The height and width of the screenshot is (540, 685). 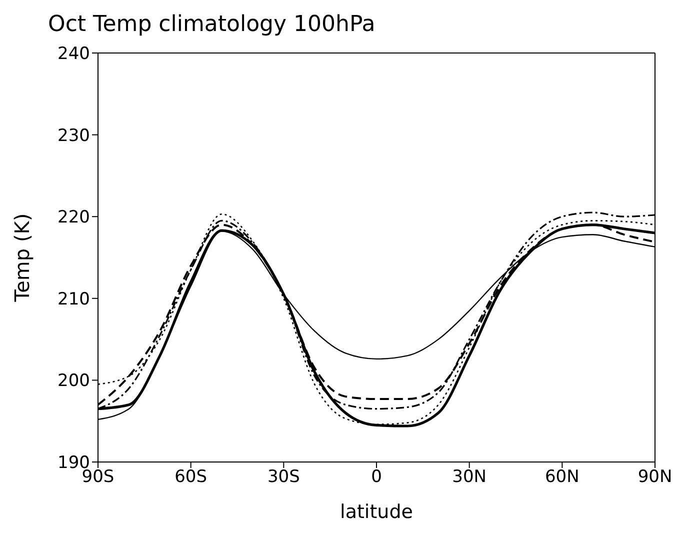 I want to click on x-tick-label: 90N, so click(x=655, y=477).